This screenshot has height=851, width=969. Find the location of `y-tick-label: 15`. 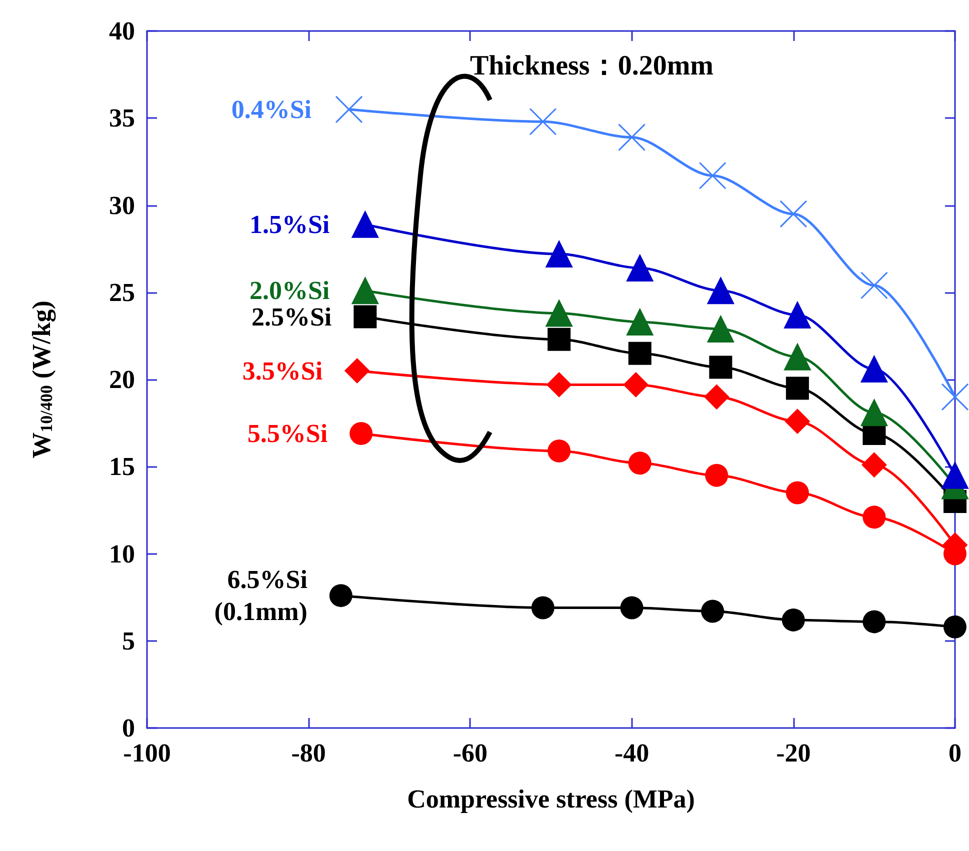

y-tick-label: 15 is located at coordinates (122, 467).